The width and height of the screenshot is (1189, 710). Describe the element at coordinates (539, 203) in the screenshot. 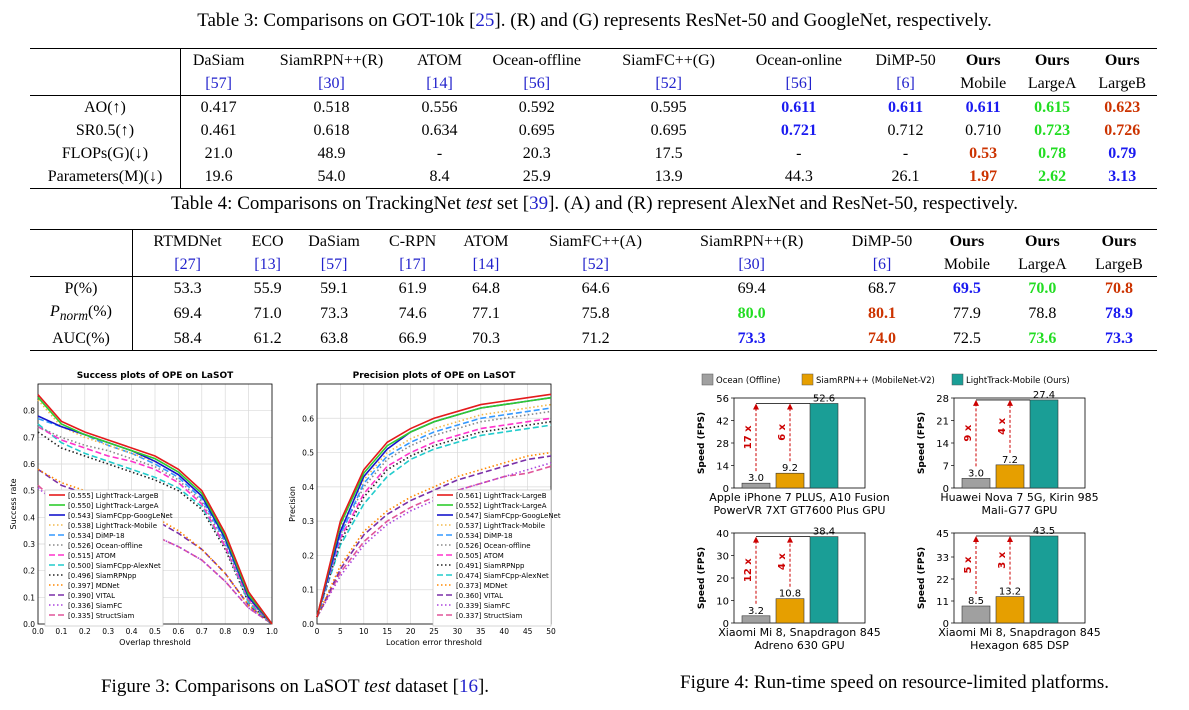

I see `table4-caption-ref: 39` at that location.